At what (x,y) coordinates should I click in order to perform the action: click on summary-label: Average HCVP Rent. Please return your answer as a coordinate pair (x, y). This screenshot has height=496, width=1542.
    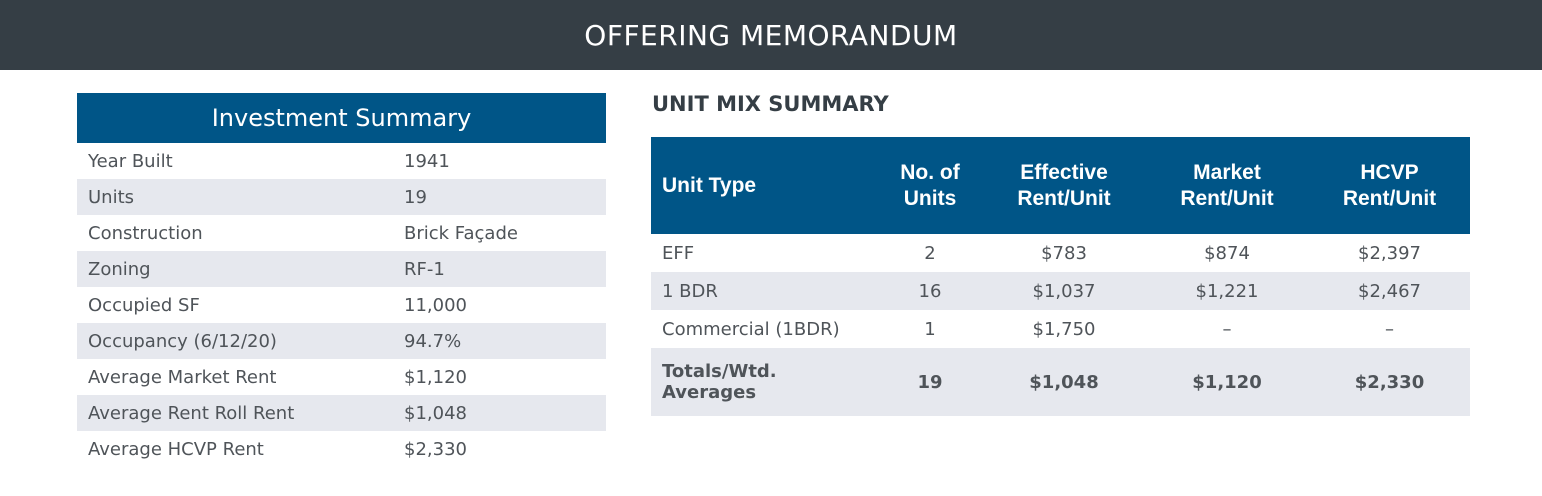
    Looking at the image, I should click on (176, 449).